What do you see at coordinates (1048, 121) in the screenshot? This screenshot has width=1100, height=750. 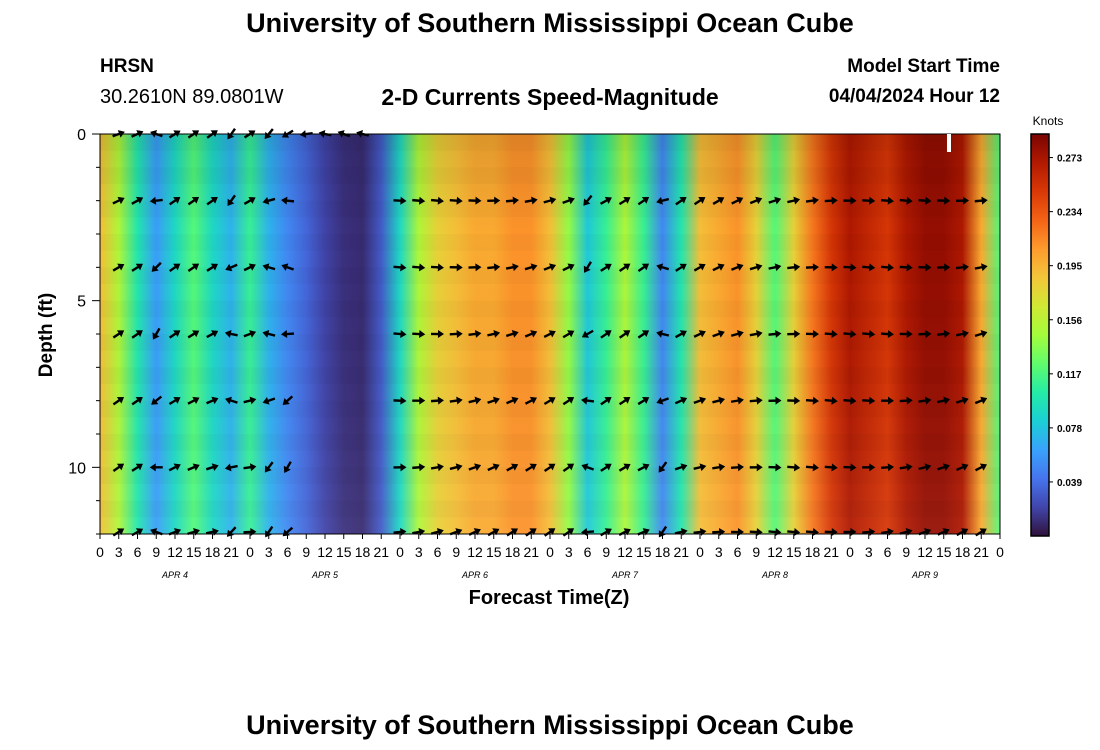 I see `colorbar-label: Knots` at bounding box center [1048, 121].